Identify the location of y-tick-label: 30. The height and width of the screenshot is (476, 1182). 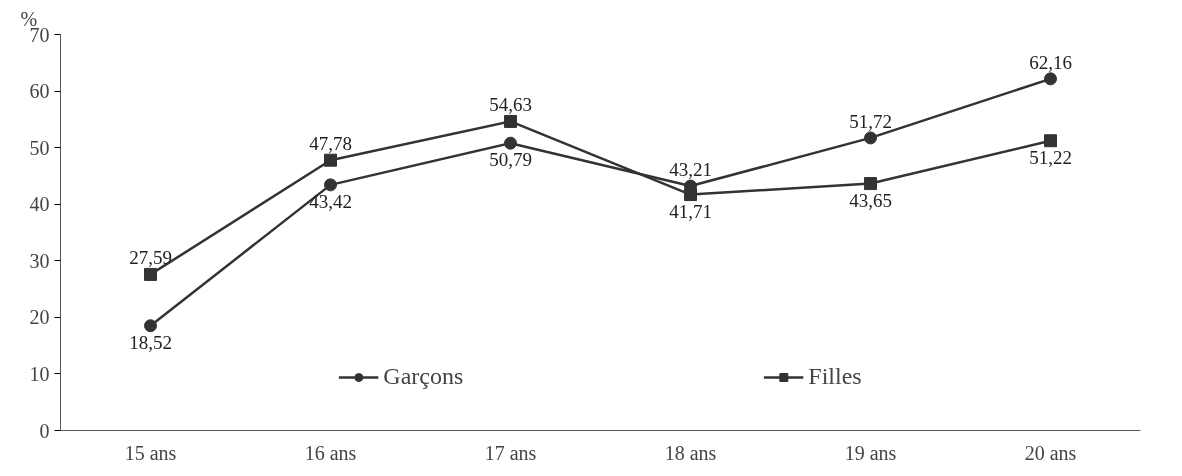
(39, 260).